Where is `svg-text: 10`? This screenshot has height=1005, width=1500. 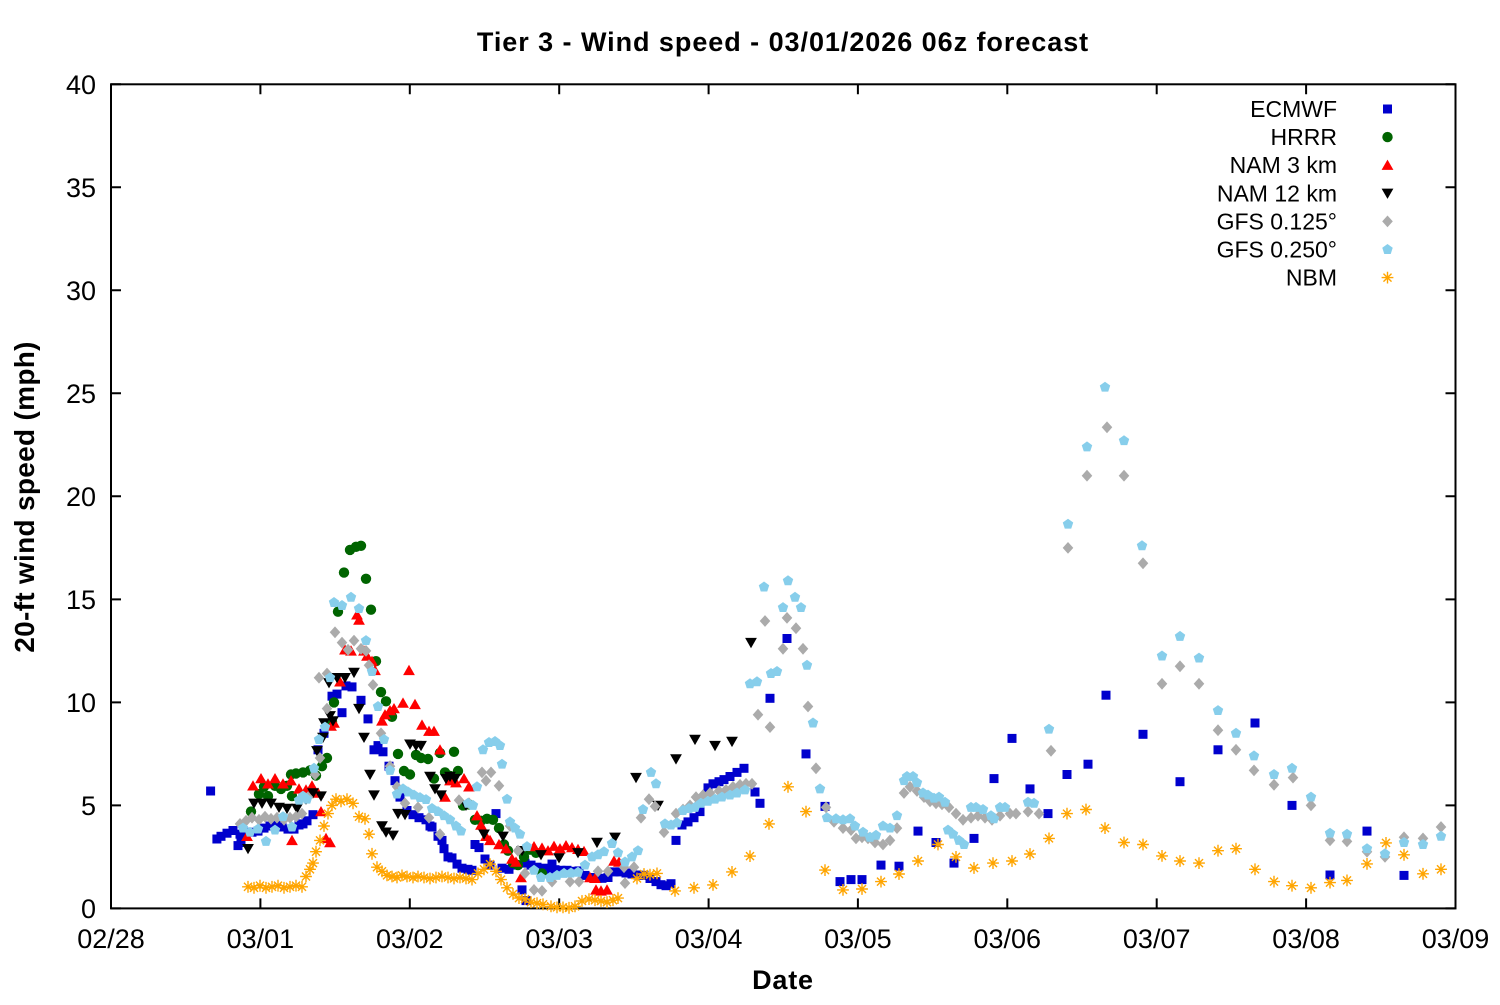 svg-text: 10 is located at coordinates (81, 703).